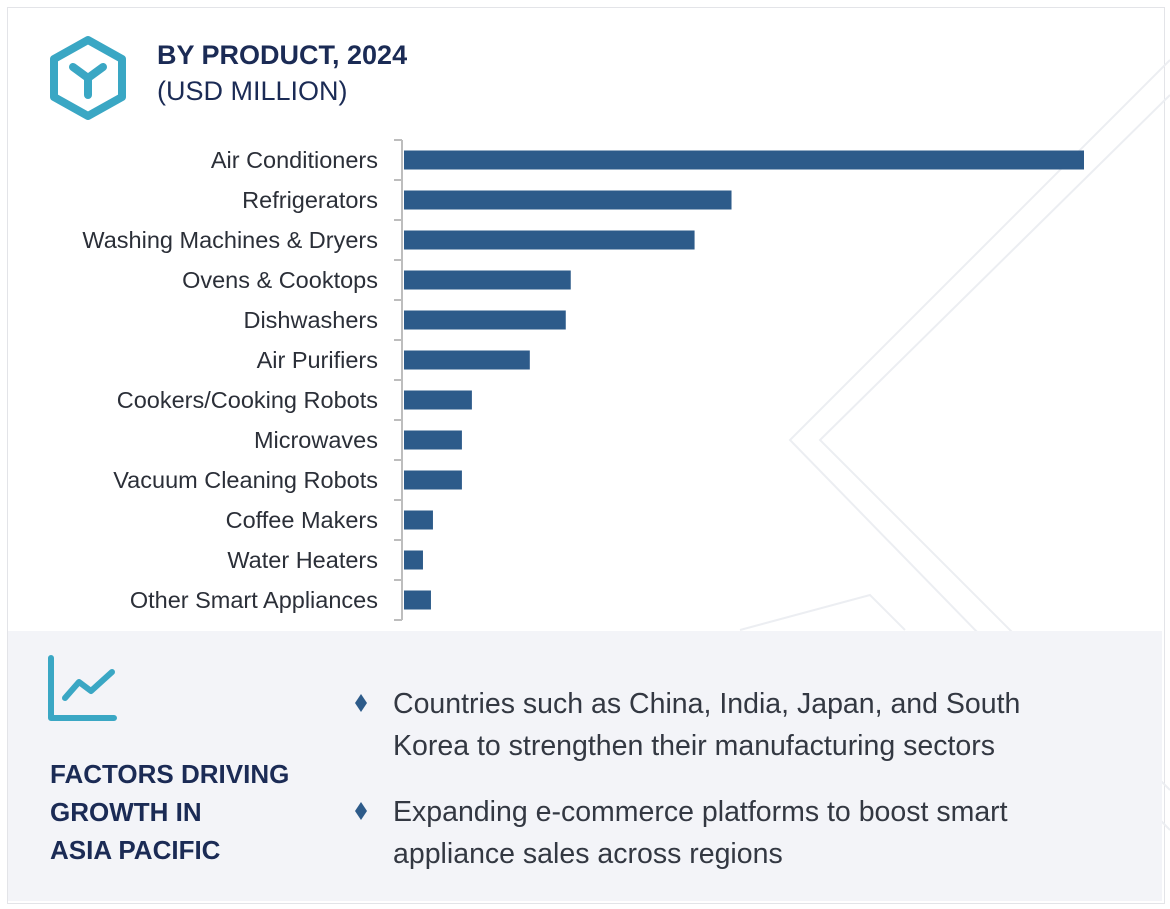 This screenshot has width=1170, height=909. What do you see at coordinates (254, 600) in the screenshot?
I see `category-label: Other Smart Appliances` at bounding box center [254, 600].